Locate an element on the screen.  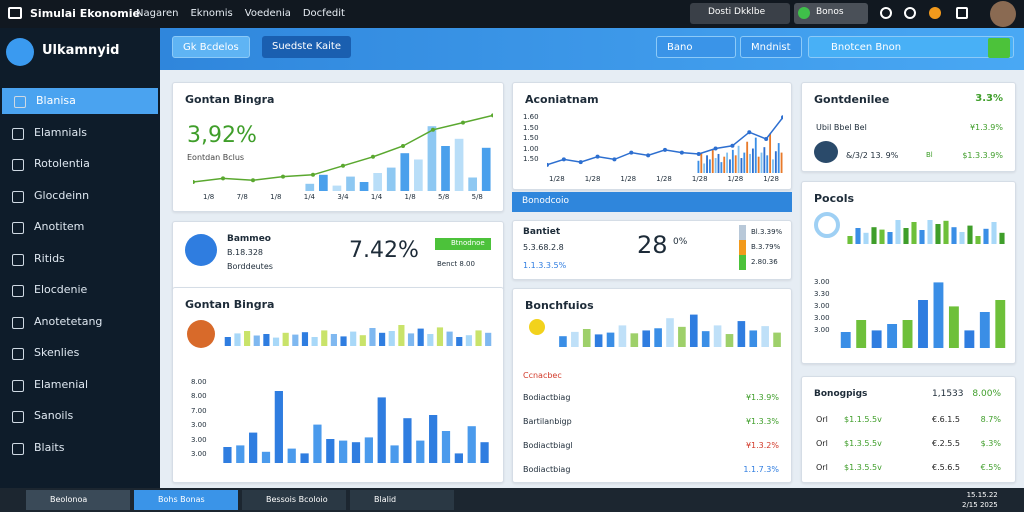
tab: Gk Bcdelos is located at coordinates (211, 47).